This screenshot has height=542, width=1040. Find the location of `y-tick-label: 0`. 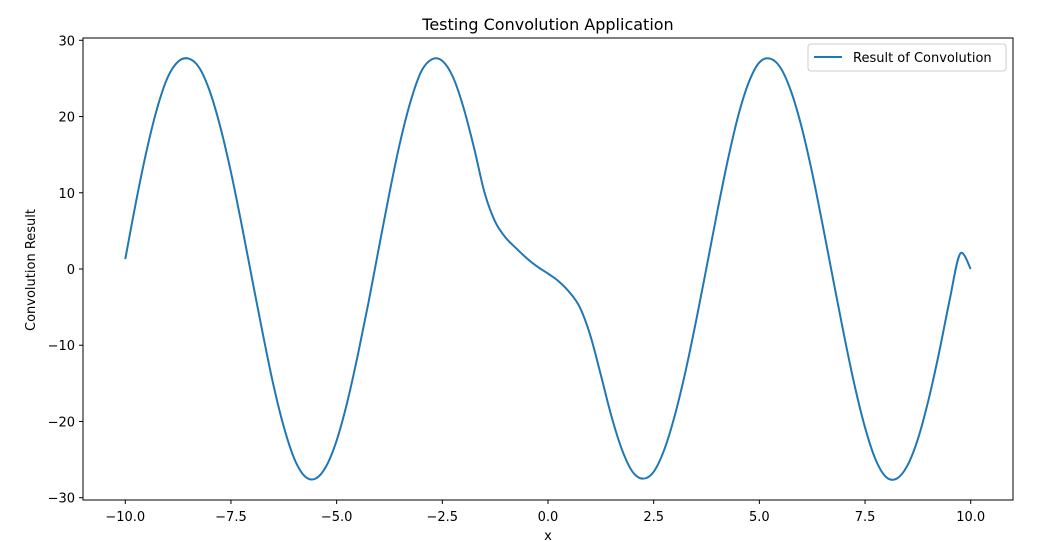

y-tick-label: 0 is located at coordinates (71, 270).